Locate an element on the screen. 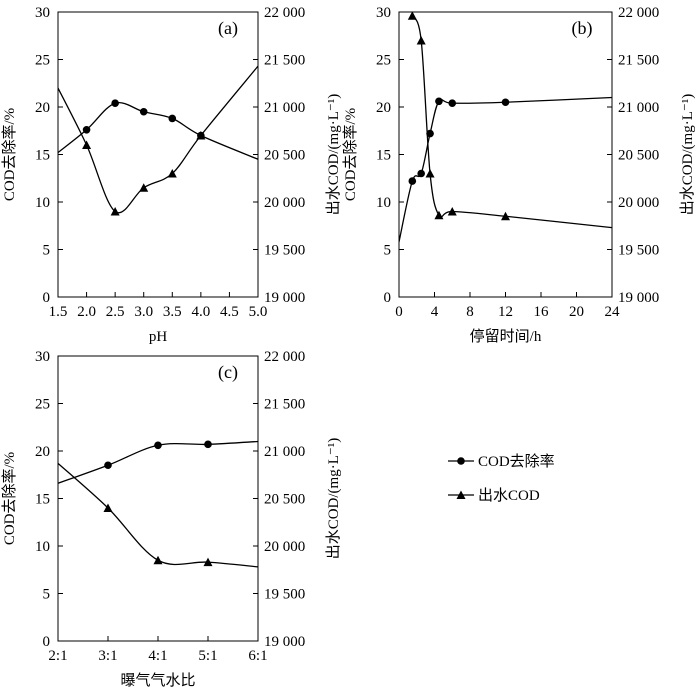  panel-label: (c) is located at coordinates (228, 372).